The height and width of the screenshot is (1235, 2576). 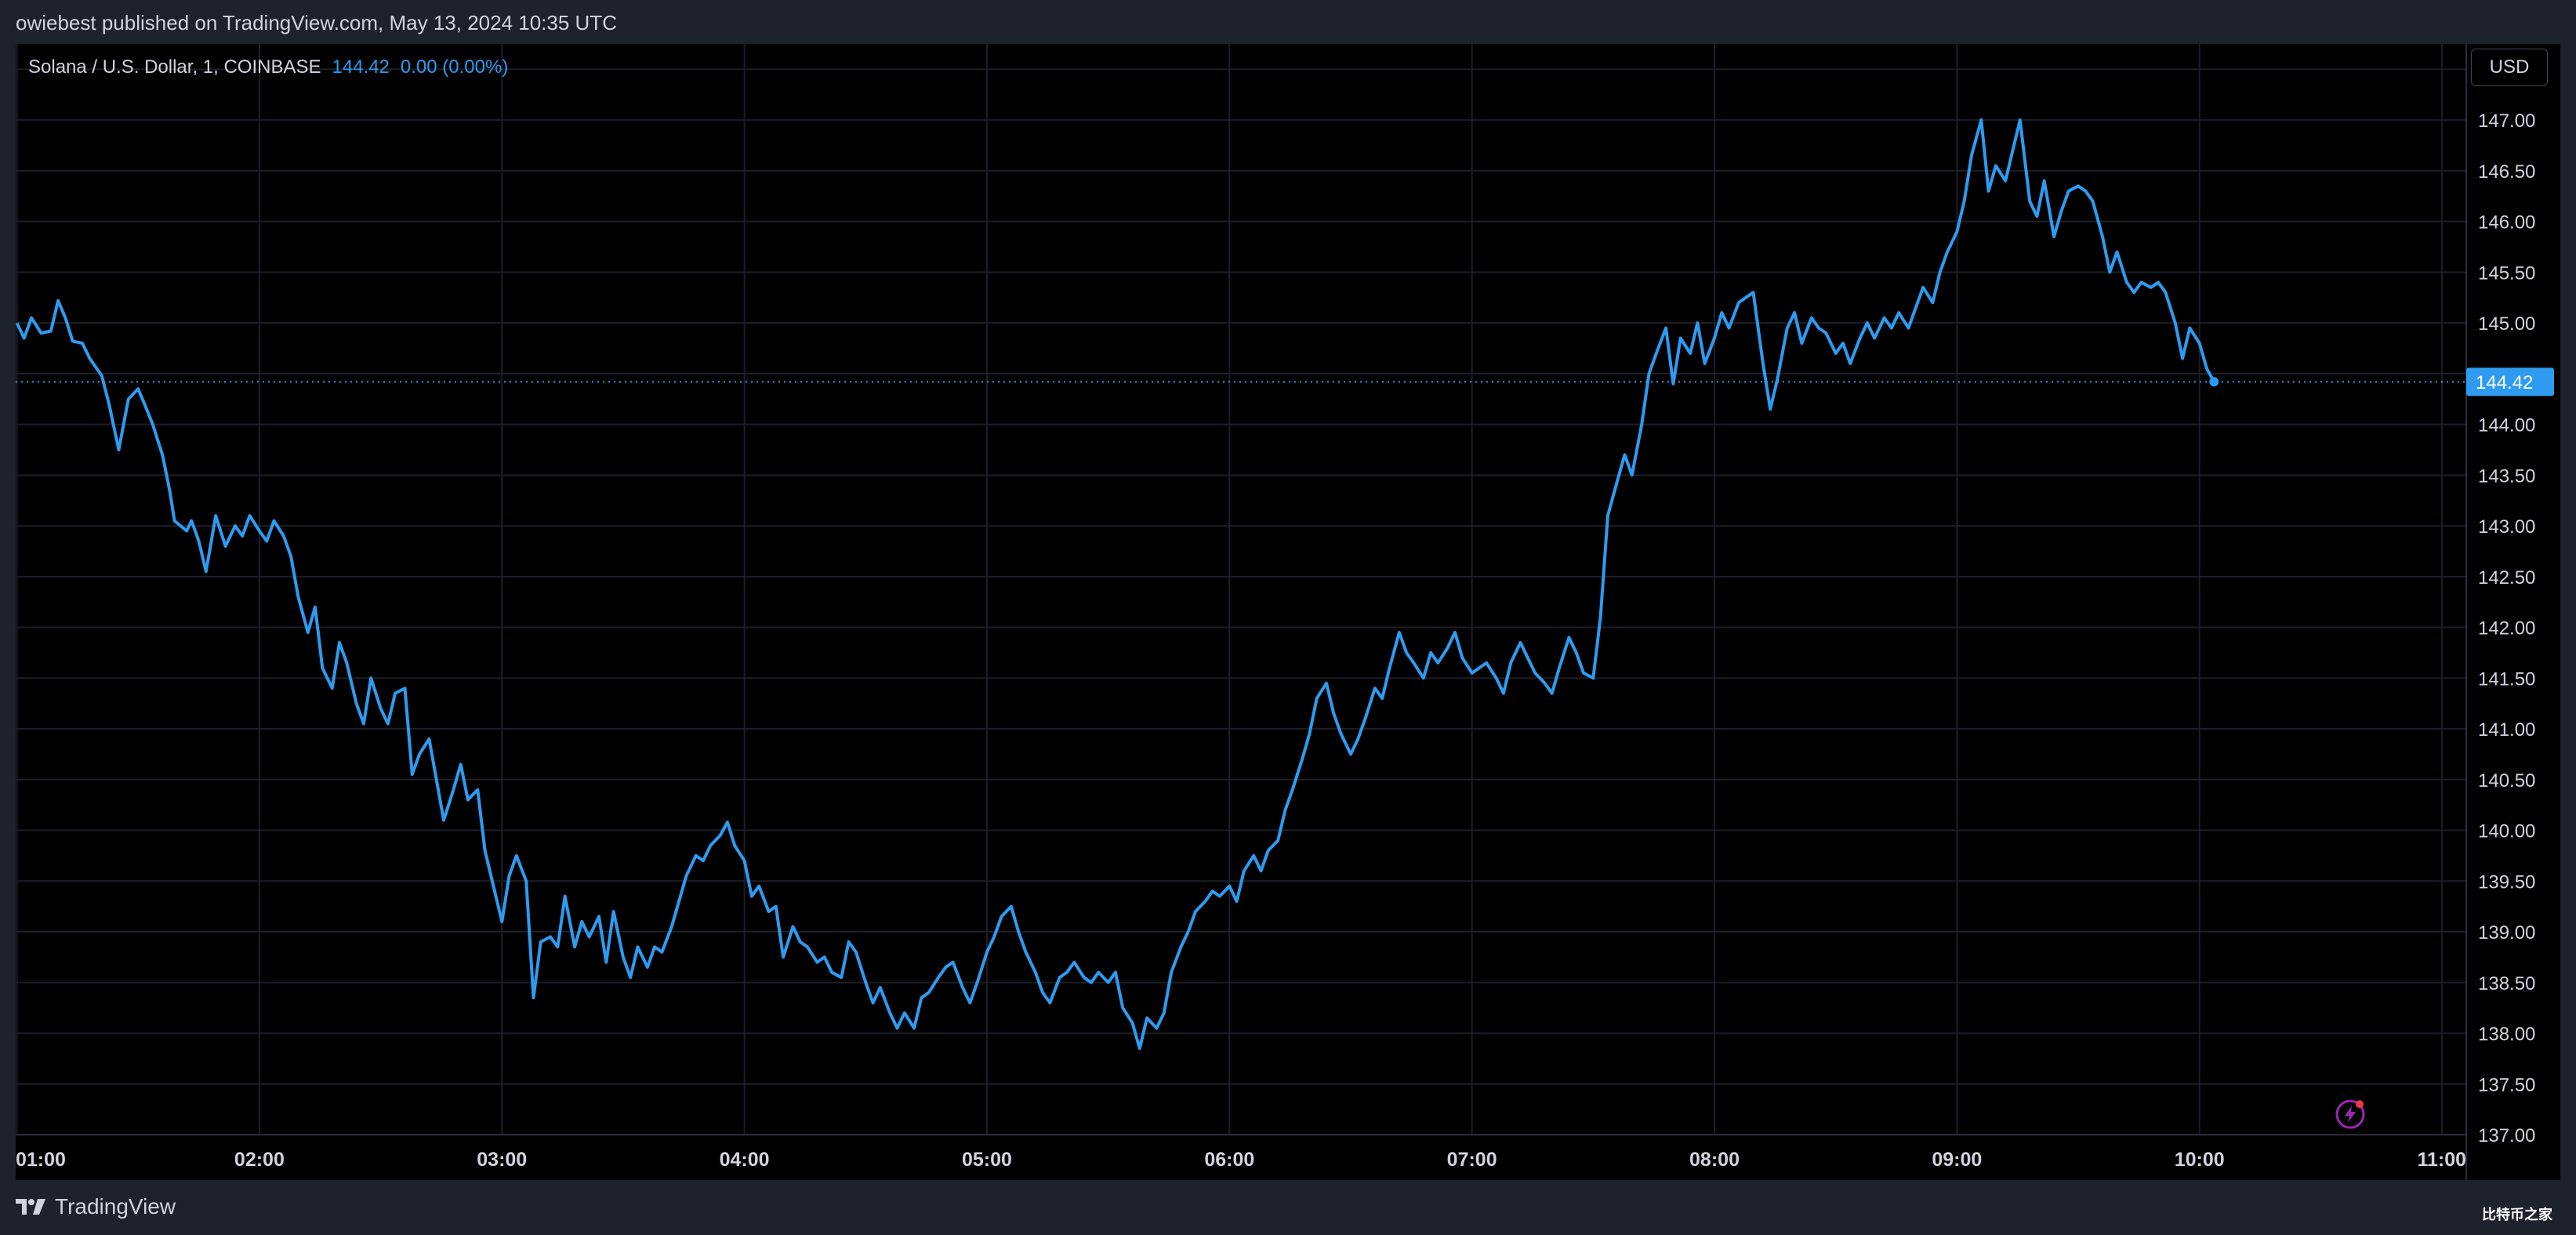 What do you see at coordinates (2506, 324) in the screenshot?
I see `y-tick-label: 145.00` at bounding box center [2506, 324].